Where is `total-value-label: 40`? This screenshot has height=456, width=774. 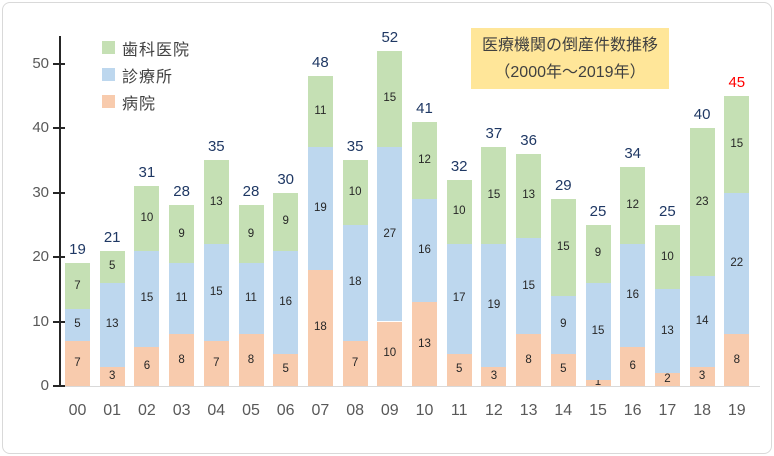 total-value-label: 40 is located at coordinates (702, 114).